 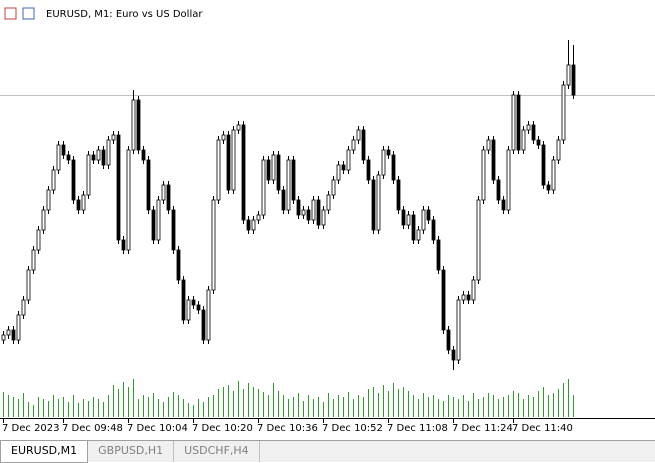 I want to click on chart-icon, so click(x=10, y=13).